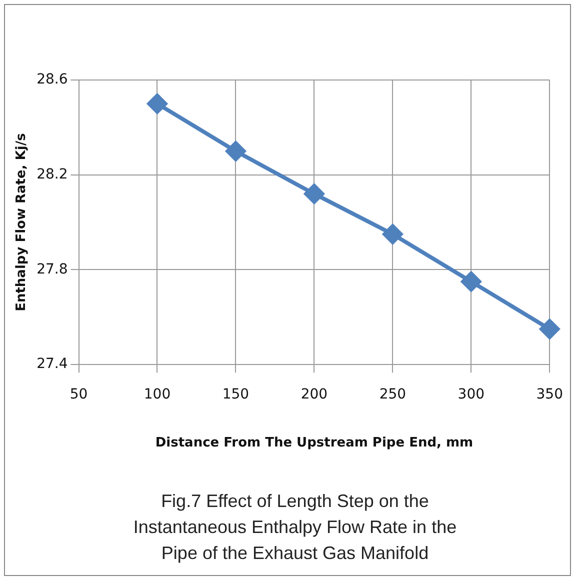 The image size is (577, 580). I want to click on y-tick-label: 27.8, so click(52, 269).